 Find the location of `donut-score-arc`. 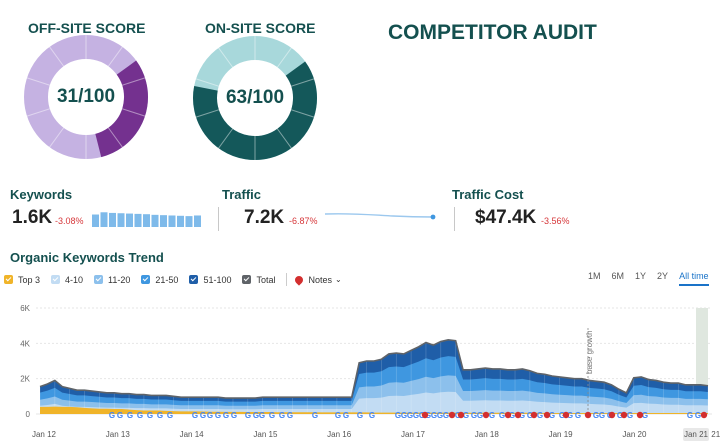

donut-score-arc is located at coordinates (85, 96).